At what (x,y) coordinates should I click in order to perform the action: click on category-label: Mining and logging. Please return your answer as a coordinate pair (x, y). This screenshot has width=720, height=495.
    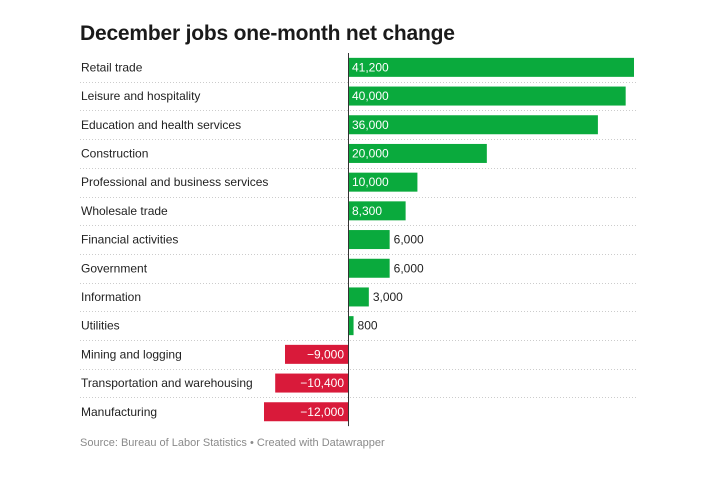
    Looking at the image, I should click on (131, 354).